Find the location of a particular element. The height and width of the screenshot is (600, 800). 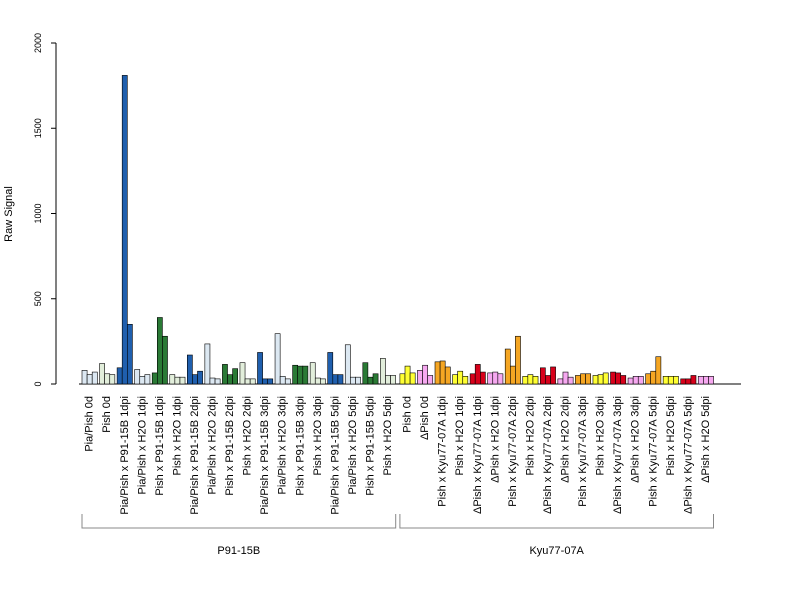

groups-layer: P91-15B Kyu77-07A is located at coordinates (397, 535).